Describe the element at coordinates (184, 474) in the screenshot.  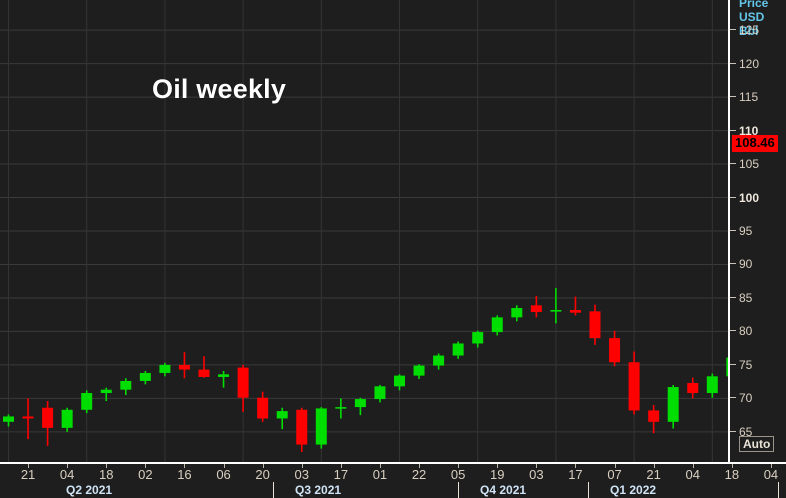
I see `time-axis-tick-label: 16` at that location.